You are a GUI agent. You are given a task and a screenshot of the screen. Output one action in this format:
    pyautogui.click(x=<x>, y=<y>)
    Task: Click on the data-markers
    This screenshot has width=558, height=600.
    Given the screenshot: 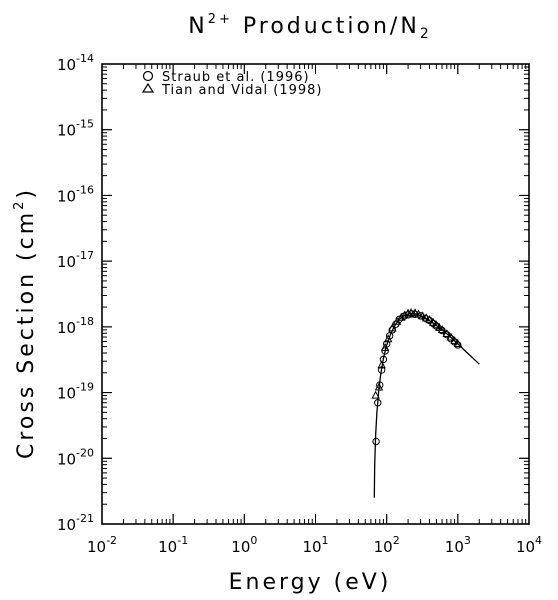 What is the action you would take?
    pyautogui.click(x=417, y=377)
    